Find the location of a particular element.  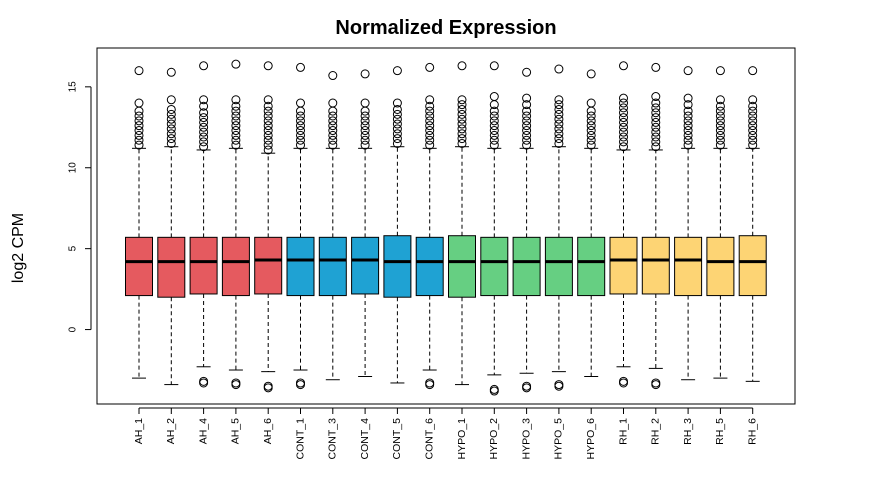

x-tick-label: AH_5 is located at coordinates (236, 431).